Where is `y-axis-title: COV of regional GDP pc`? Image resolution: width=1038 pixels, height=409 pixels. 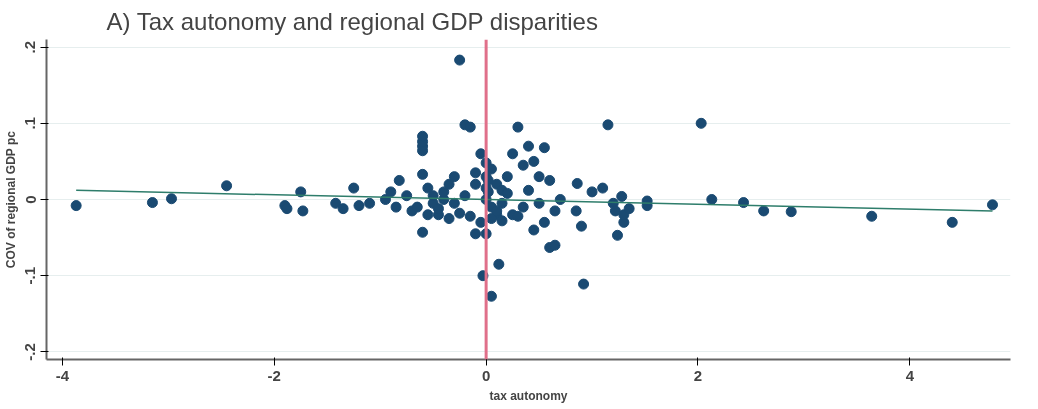
y-axis-title: COV of regional GDP pc is located at coordinates (10, 199).